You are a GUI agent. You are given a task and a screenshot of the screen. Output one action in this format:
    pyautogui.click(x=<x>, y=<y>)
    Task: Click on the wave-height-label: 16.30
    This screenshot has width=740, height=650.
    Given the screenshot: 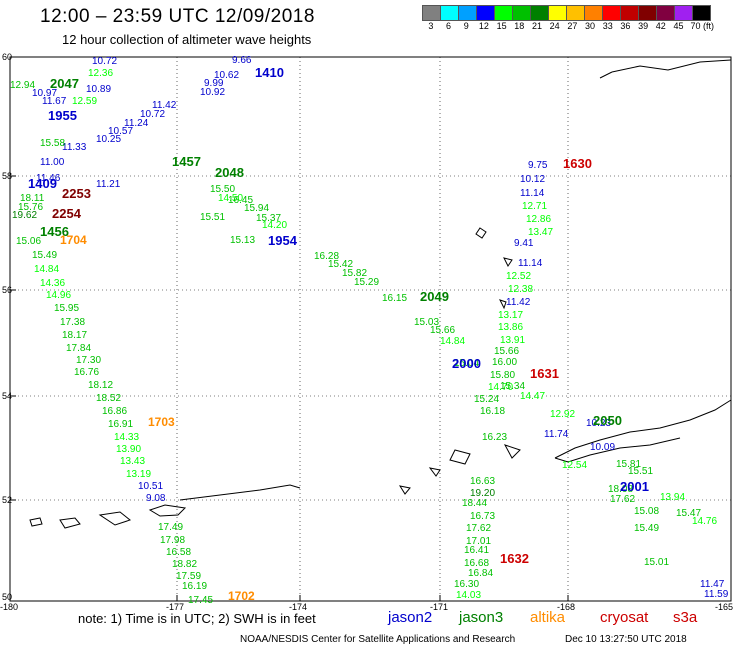 What is the action you would take?
    pyautogui.click(x=466, y=584)
    